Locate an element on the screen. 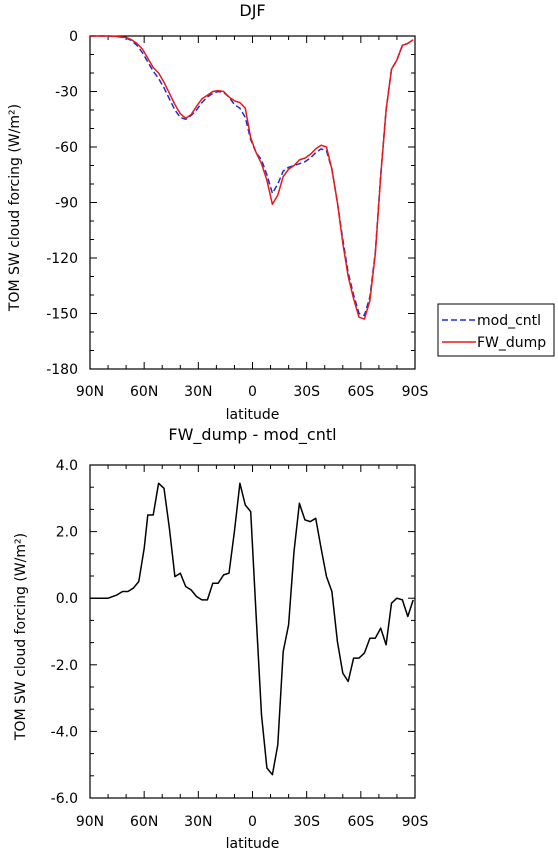 The image size is (558, 851). legend-box is located at coordinates (496, 330).